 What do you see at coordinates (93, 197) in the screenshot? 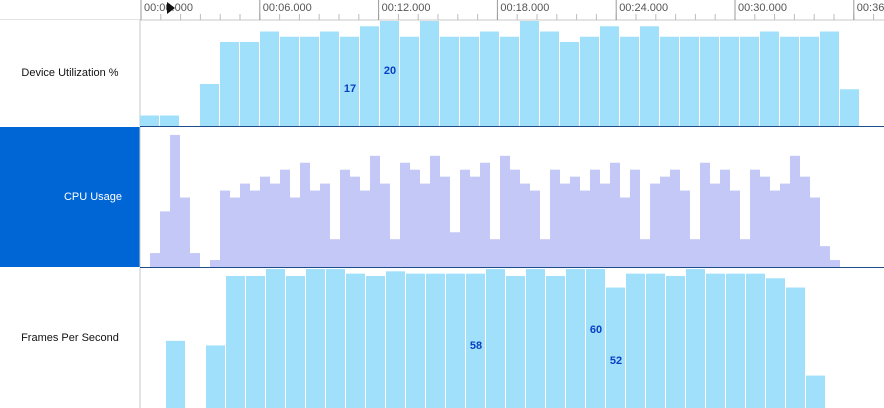
I see `track-name: CPU Usage` at bounding box center [93, 197].